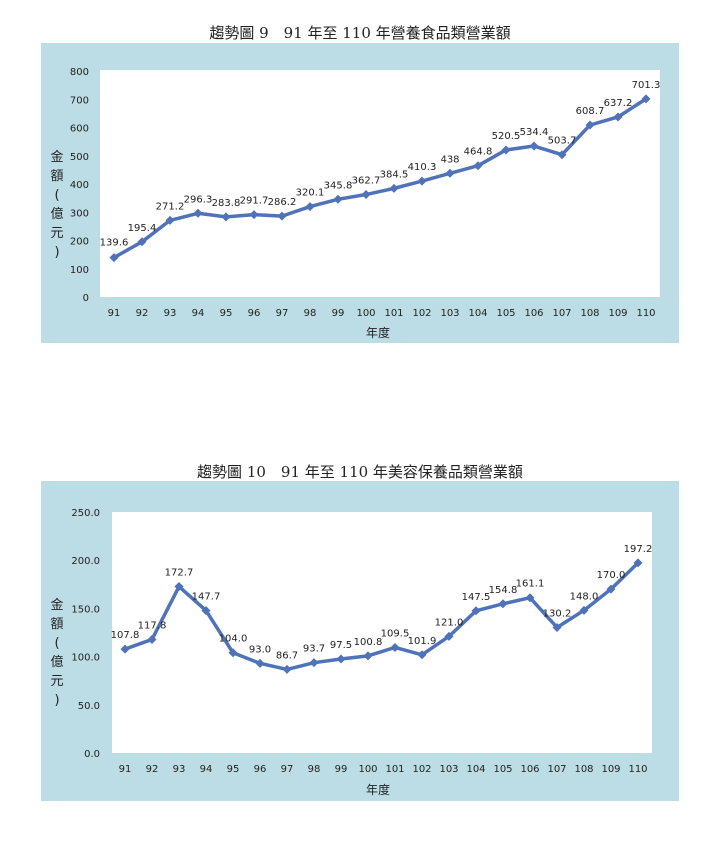 This screenshot has height=860, width=720. I want to click on data-label: 121.0, so click(449, 622).